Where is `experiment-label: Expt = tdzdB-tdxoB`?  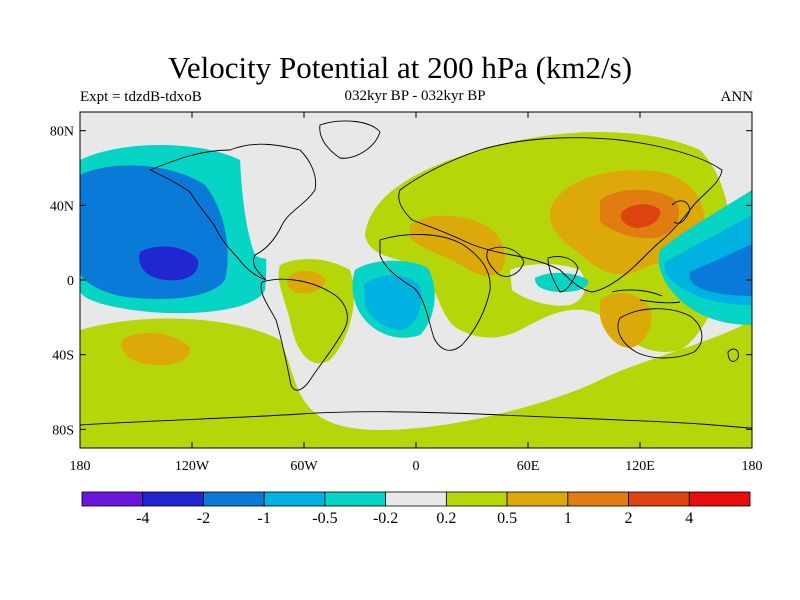
experiment-label: Expt = tdzdB-tdxoB is located at coordinates (141, 97).